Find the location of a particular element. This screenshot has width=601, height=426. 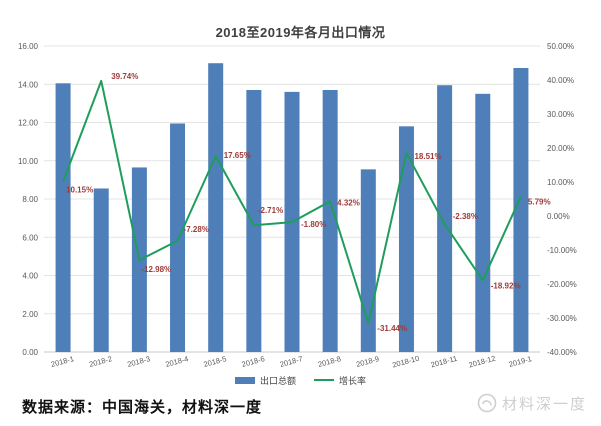

x-axis-label-2018-5: 2018-5 is located at coordinates (215, 361).